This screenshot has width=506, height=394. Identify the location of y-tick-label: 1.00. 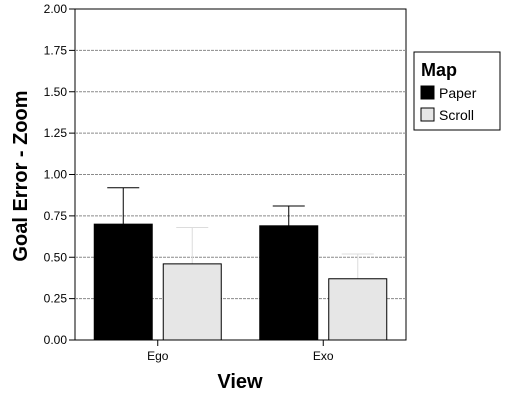
(56, 175).